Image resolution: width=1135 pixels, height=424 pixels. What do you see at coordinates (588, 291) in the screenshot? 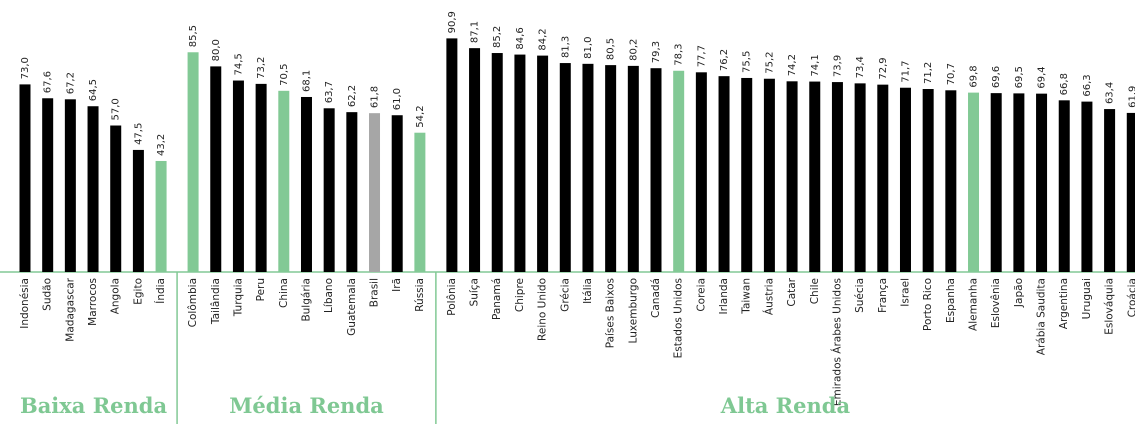
I see `x-tick-label: Itália` at bounding box center [588, 291].